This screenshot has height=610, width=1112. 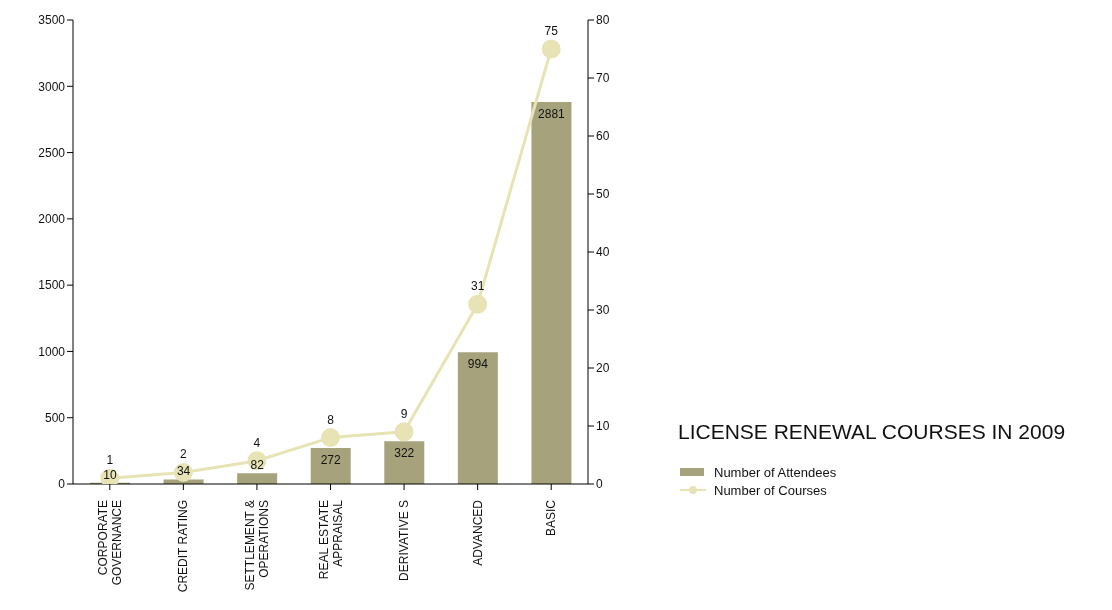 I want to click on data-label: 34, so click(x=183, y=471).